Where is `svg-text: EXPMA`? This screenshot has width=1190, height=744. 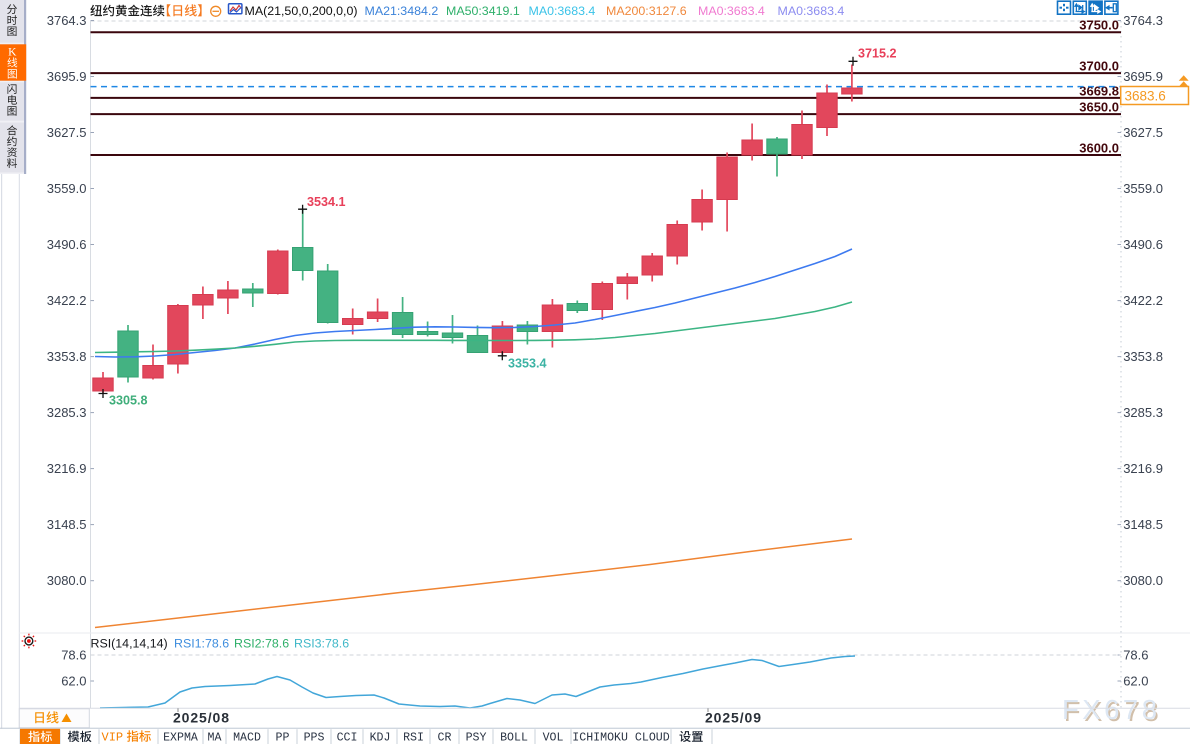
svg-text: EXPMA is located at coordinates (180, 737).